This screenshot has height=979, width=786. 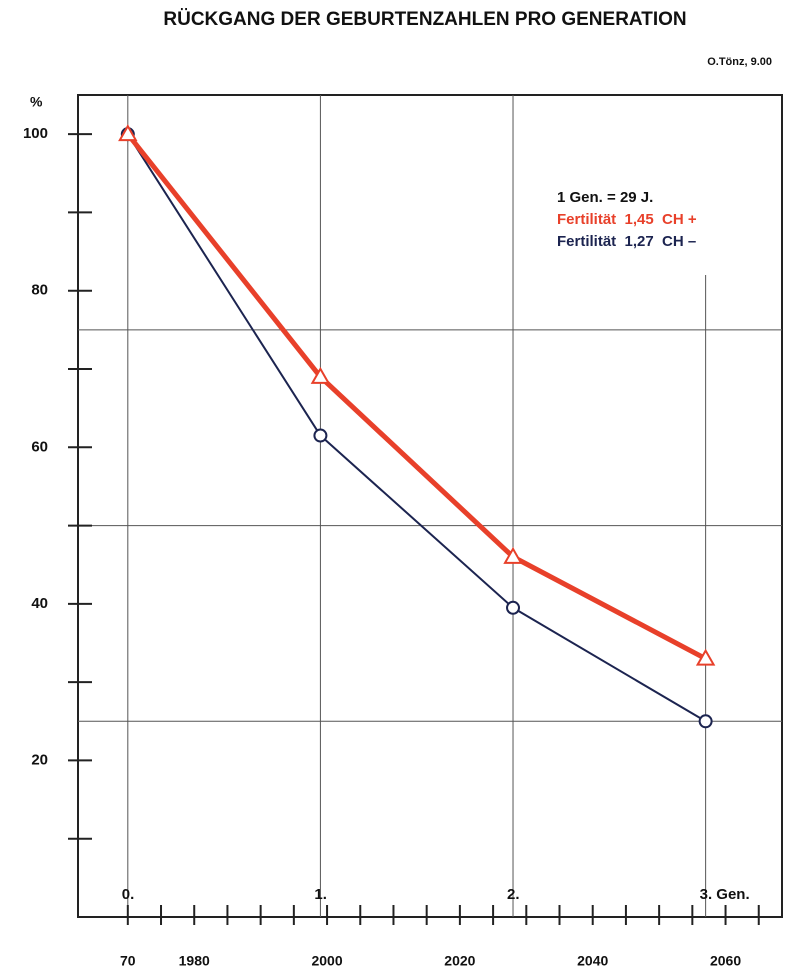 I want to click on generation-label: 3. Gen., so click(x=725, y=894).